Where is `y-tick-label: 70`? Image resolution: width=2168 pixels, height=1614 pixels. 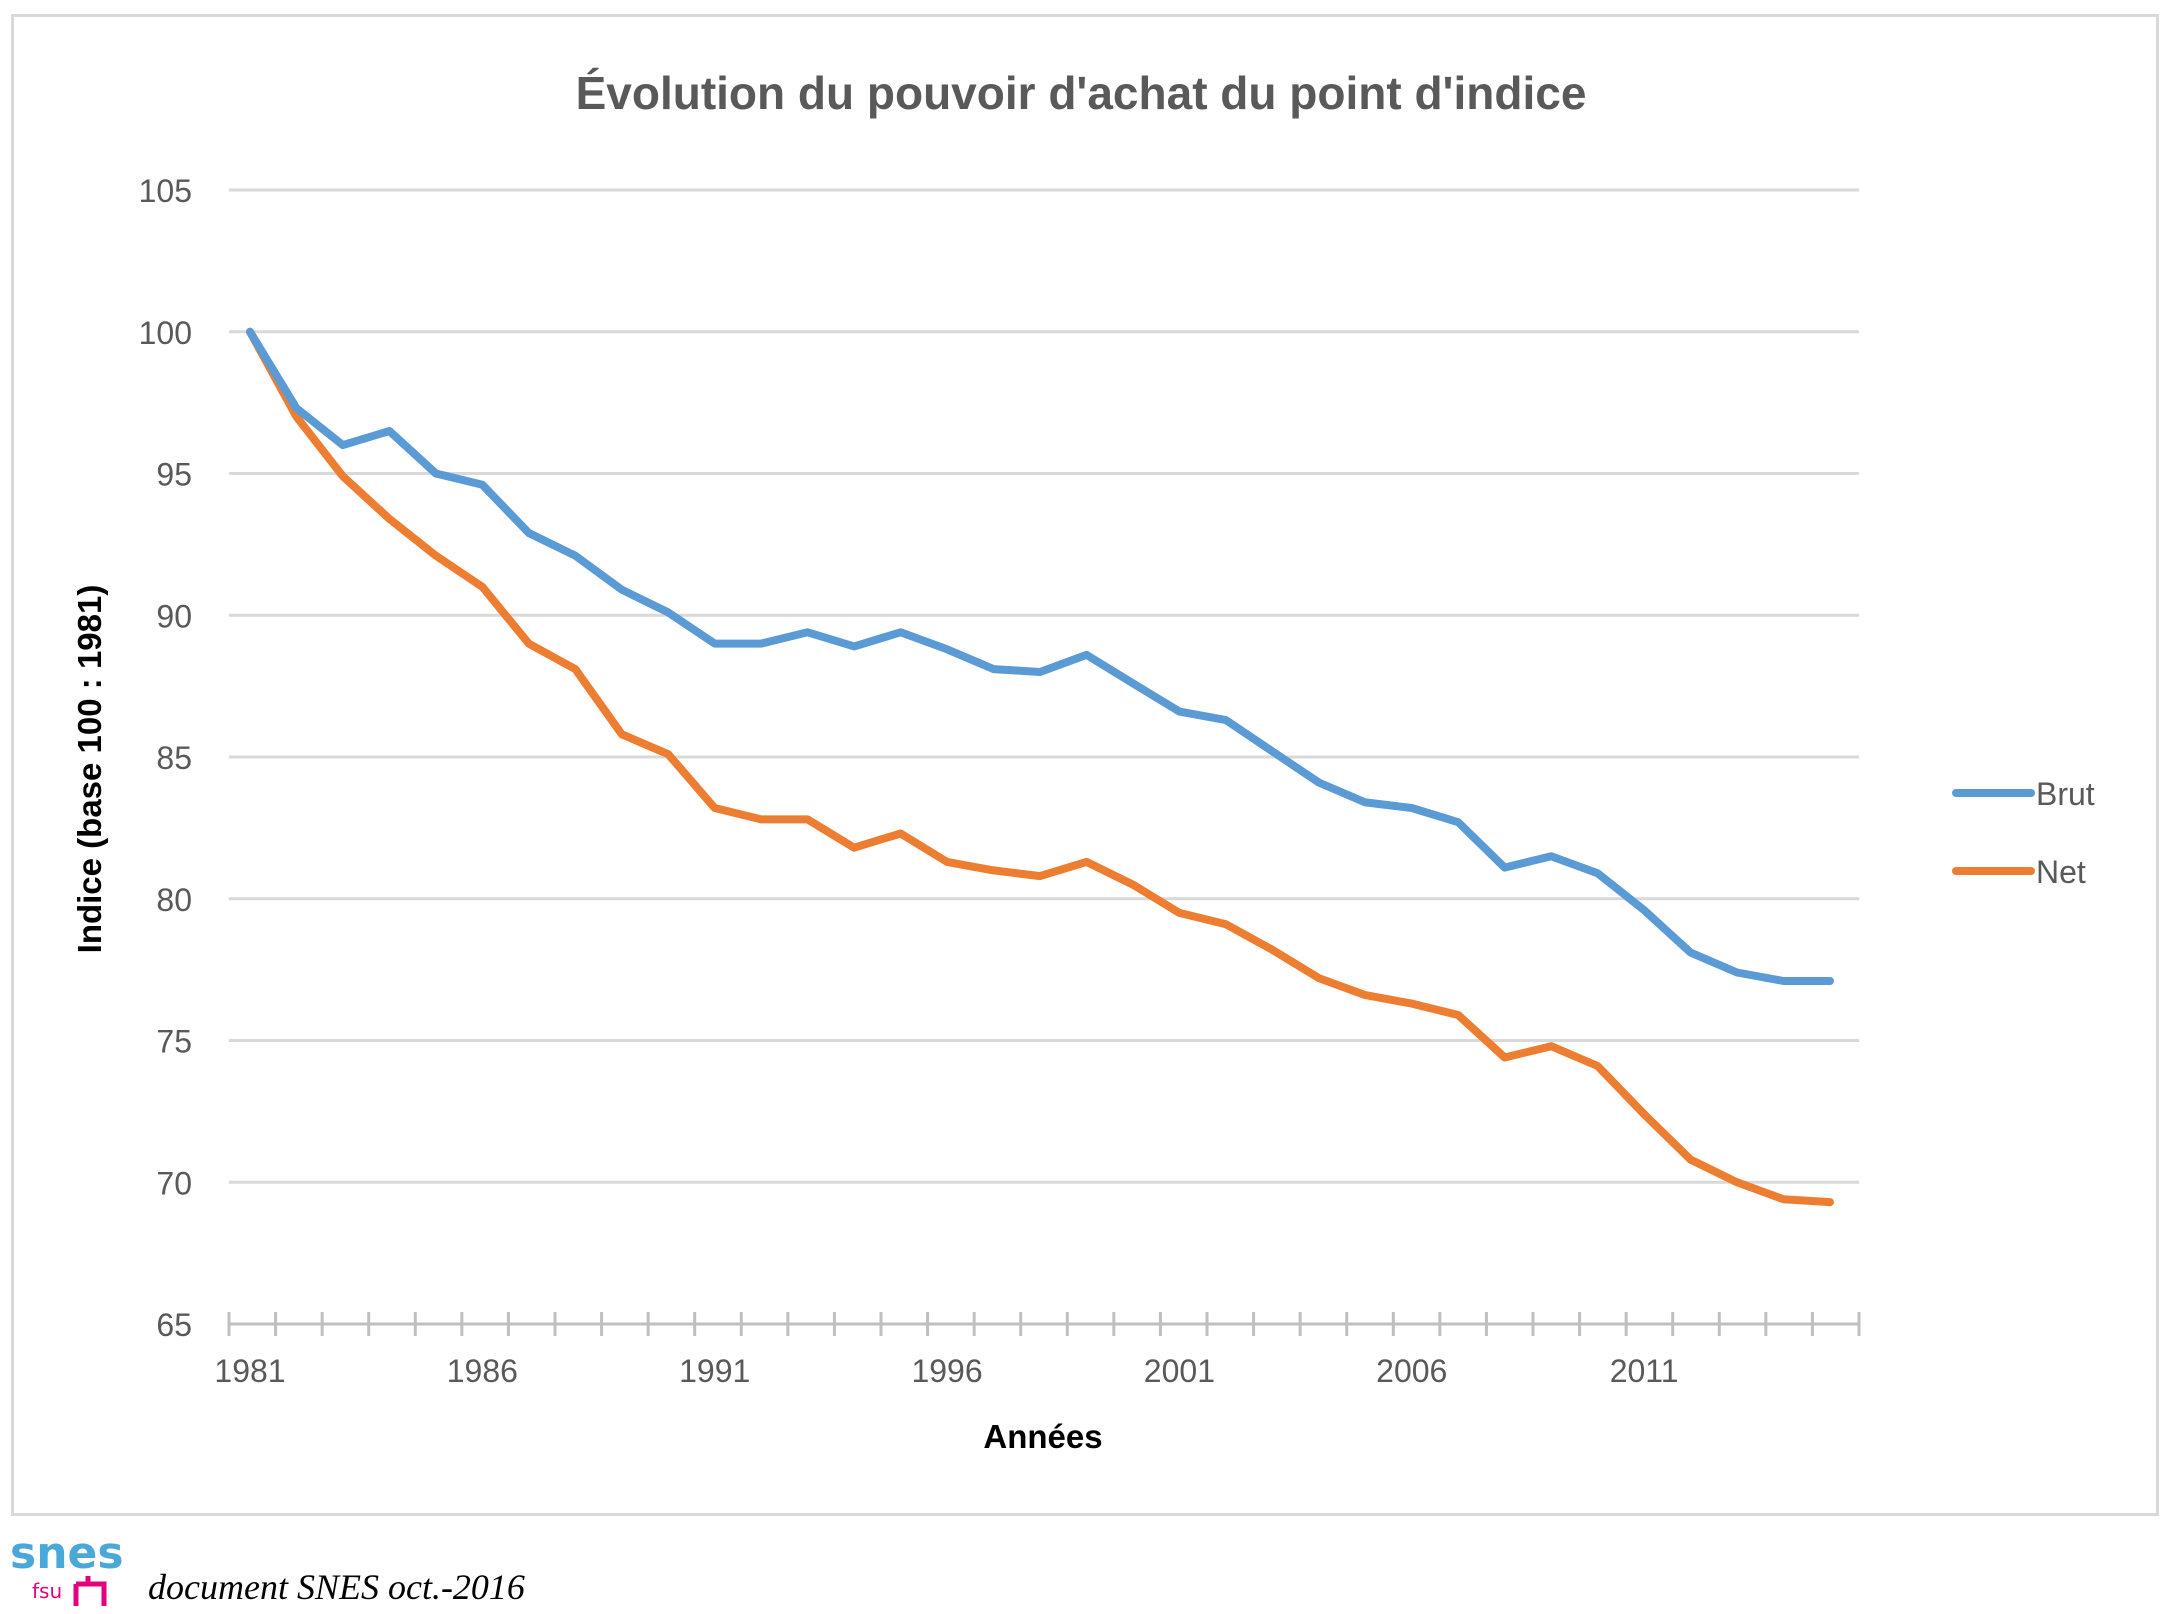
y-tick-label: 70 is located at coordinates (174, 1183).